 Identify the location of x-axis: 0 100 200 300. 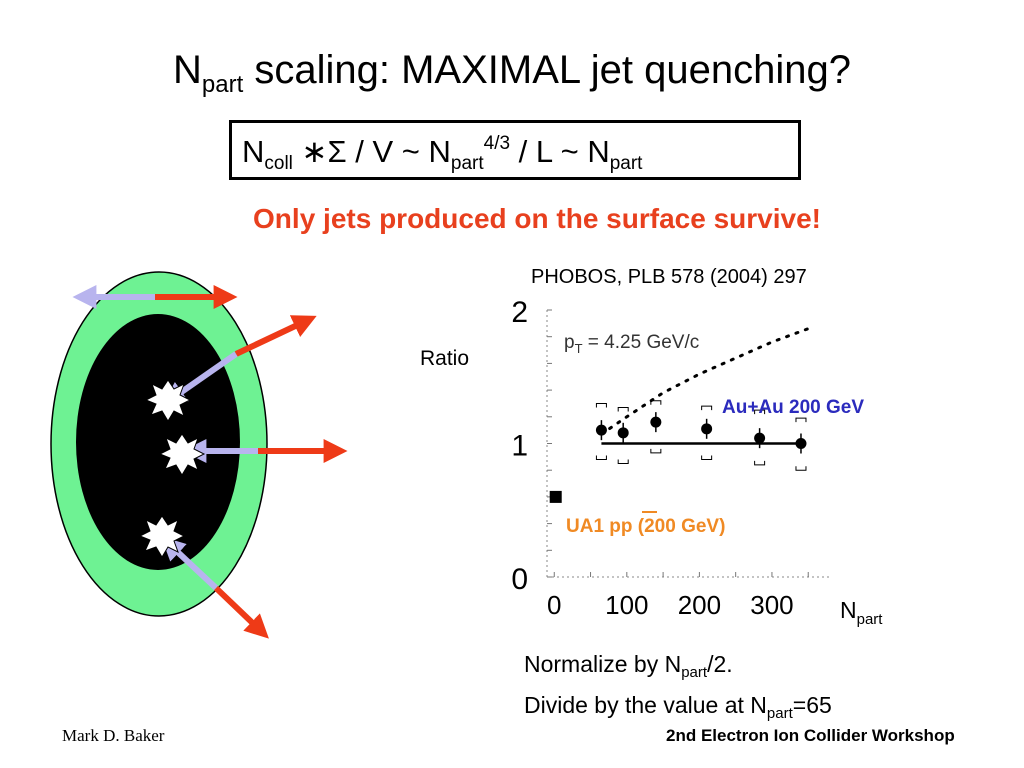
(678, 596).